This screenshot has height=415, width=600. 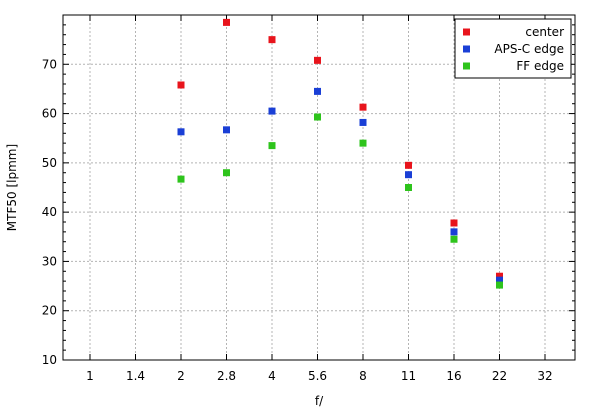 I want to click on y-tick-label: 40, so click(x=49, y=212).